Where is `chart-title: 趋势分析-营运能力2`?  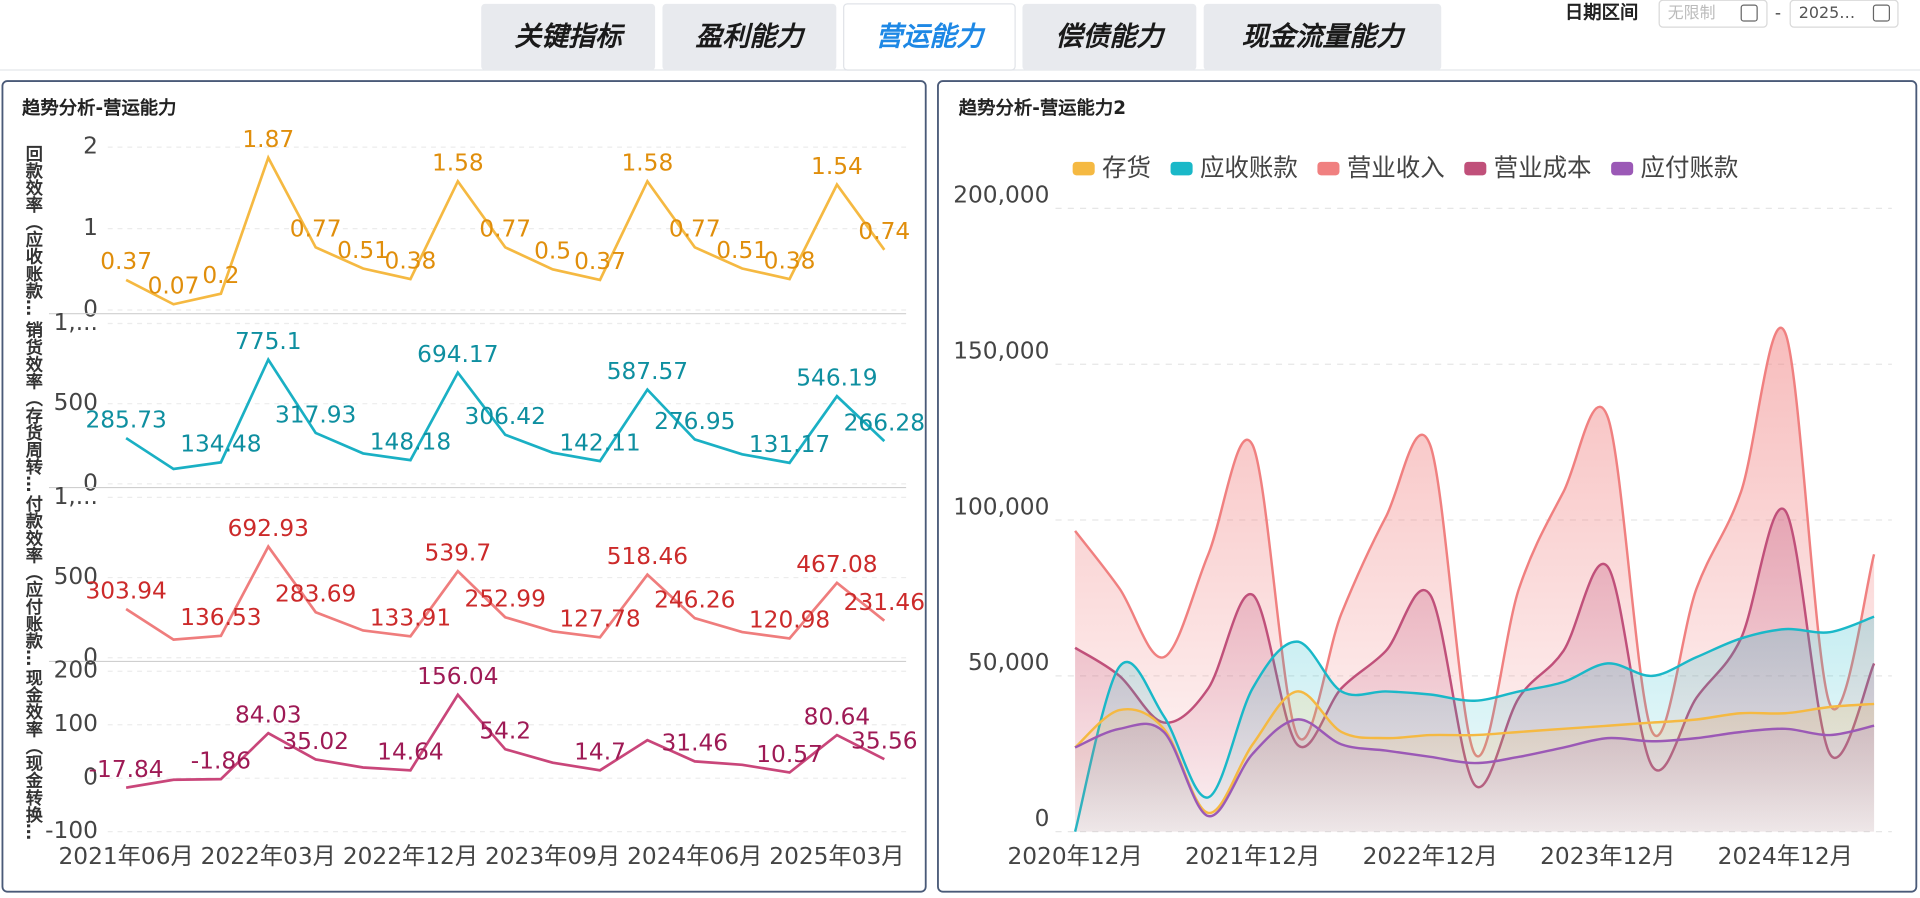
chart-title: 趋势分析-营运能力2 is located at coordinates (1042, 108).